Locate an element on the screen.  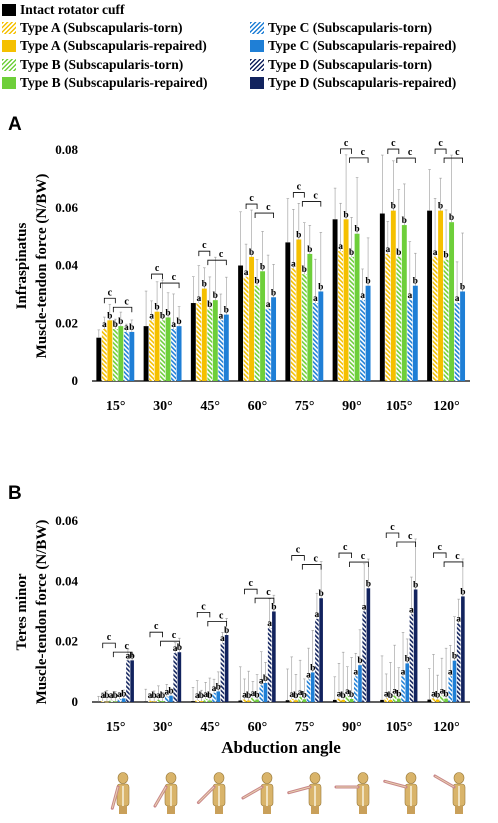
legend-label: Type A (Subscapularis-repaired) is located at coordinates (113, 45).